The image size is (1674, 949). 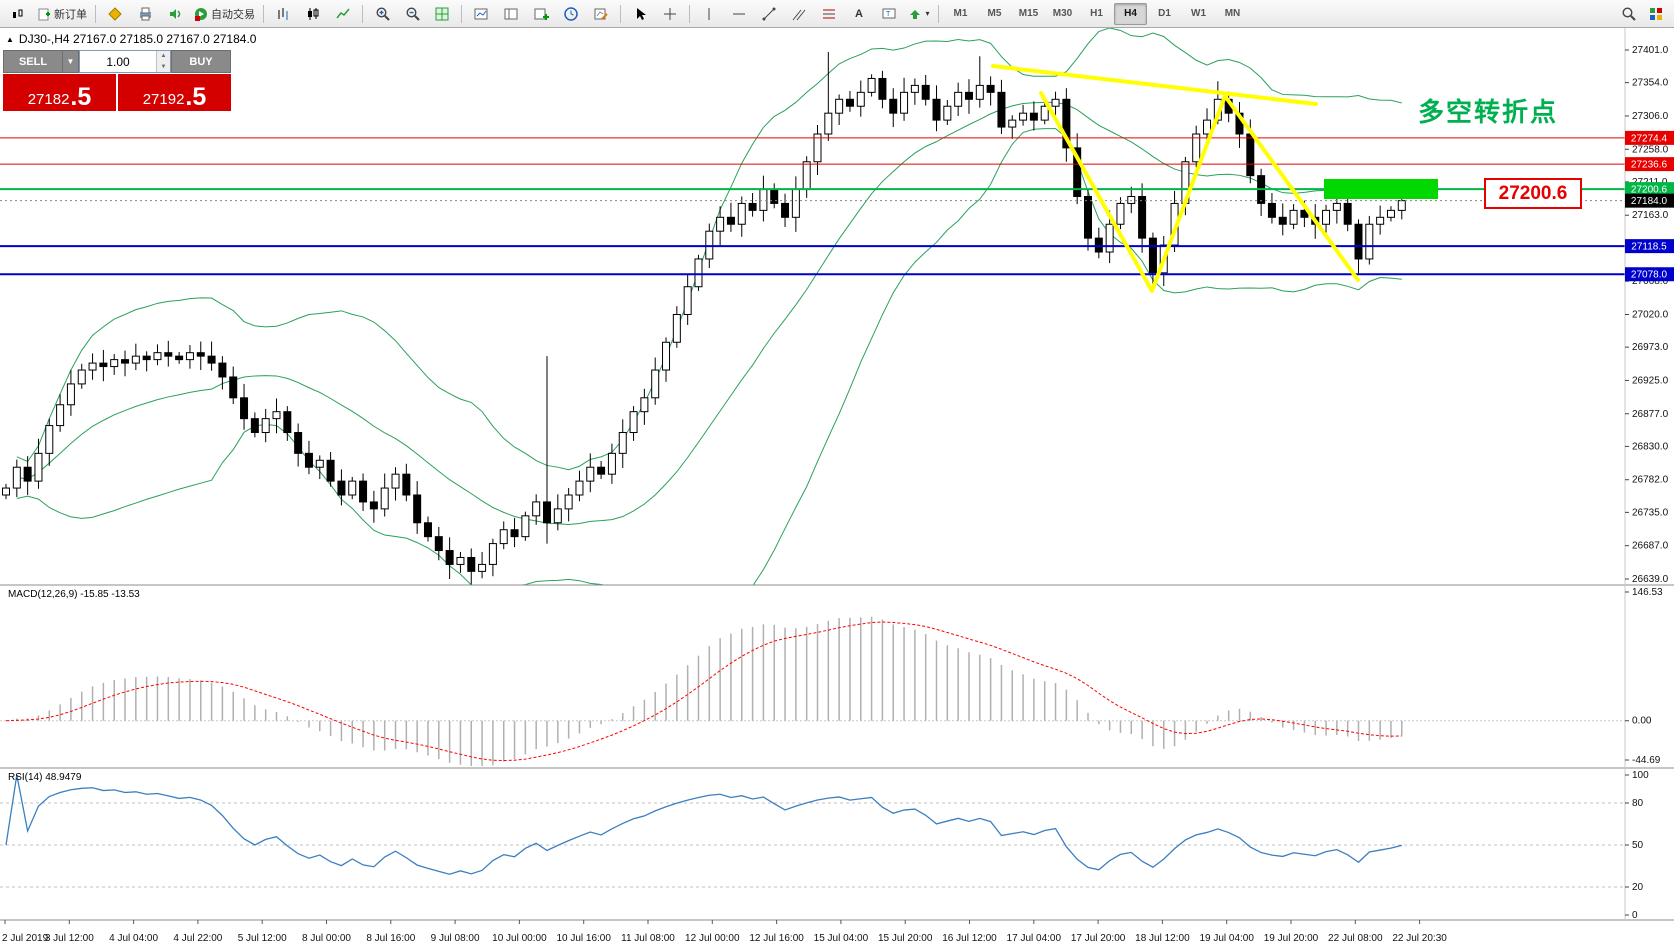 I want to click on auto-trading-button: 自动交易, so click(x=224, y=14).